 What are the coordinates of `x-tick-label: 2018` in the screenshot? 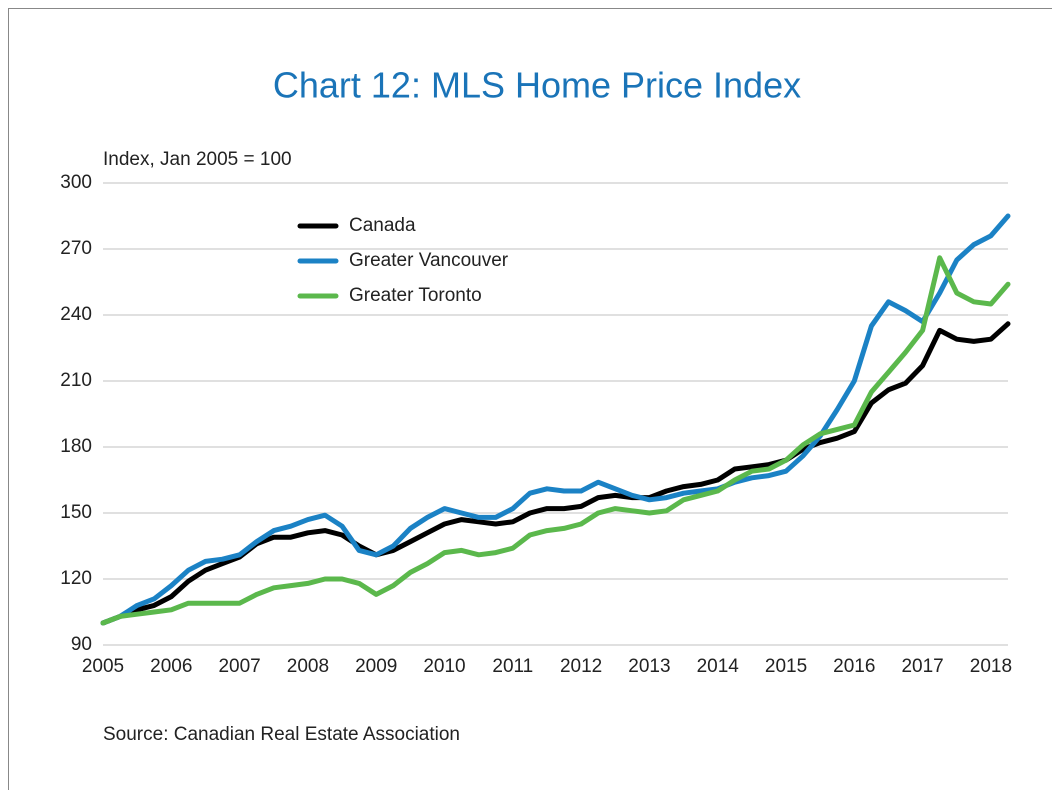 It's located at (991, 666).